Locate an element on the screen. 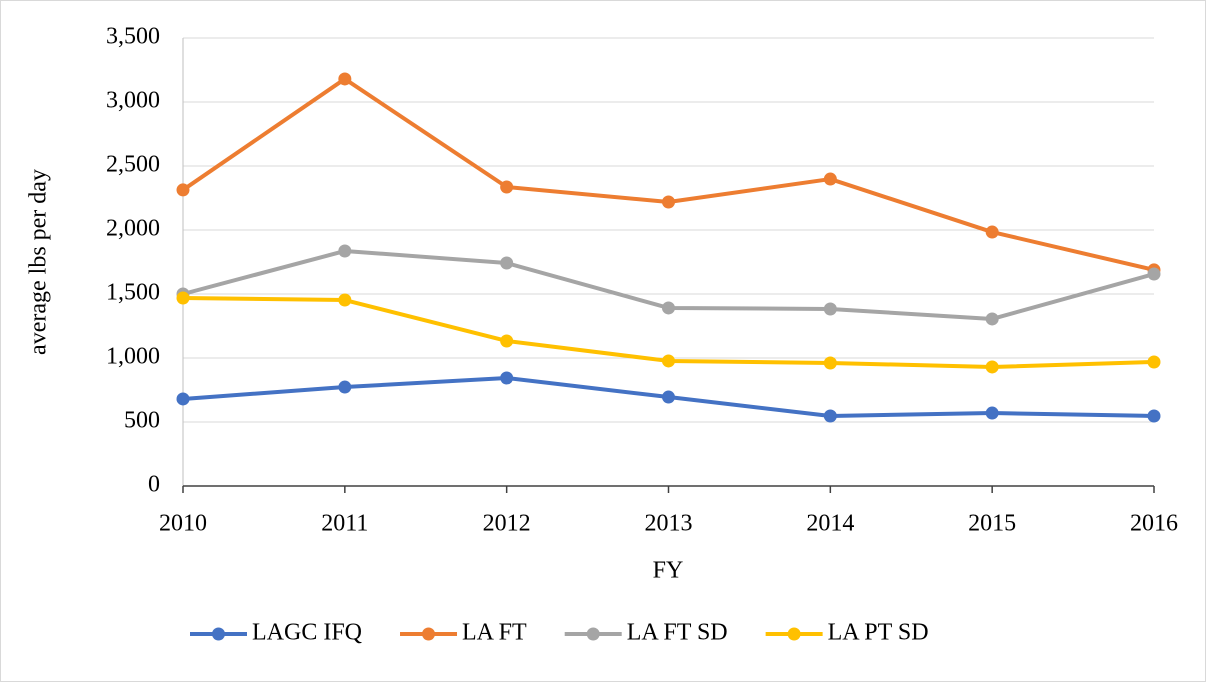 The width and height of the screenshot is (1207, 683). x-tick-label: 2015 is located at coordinates (992, 524).